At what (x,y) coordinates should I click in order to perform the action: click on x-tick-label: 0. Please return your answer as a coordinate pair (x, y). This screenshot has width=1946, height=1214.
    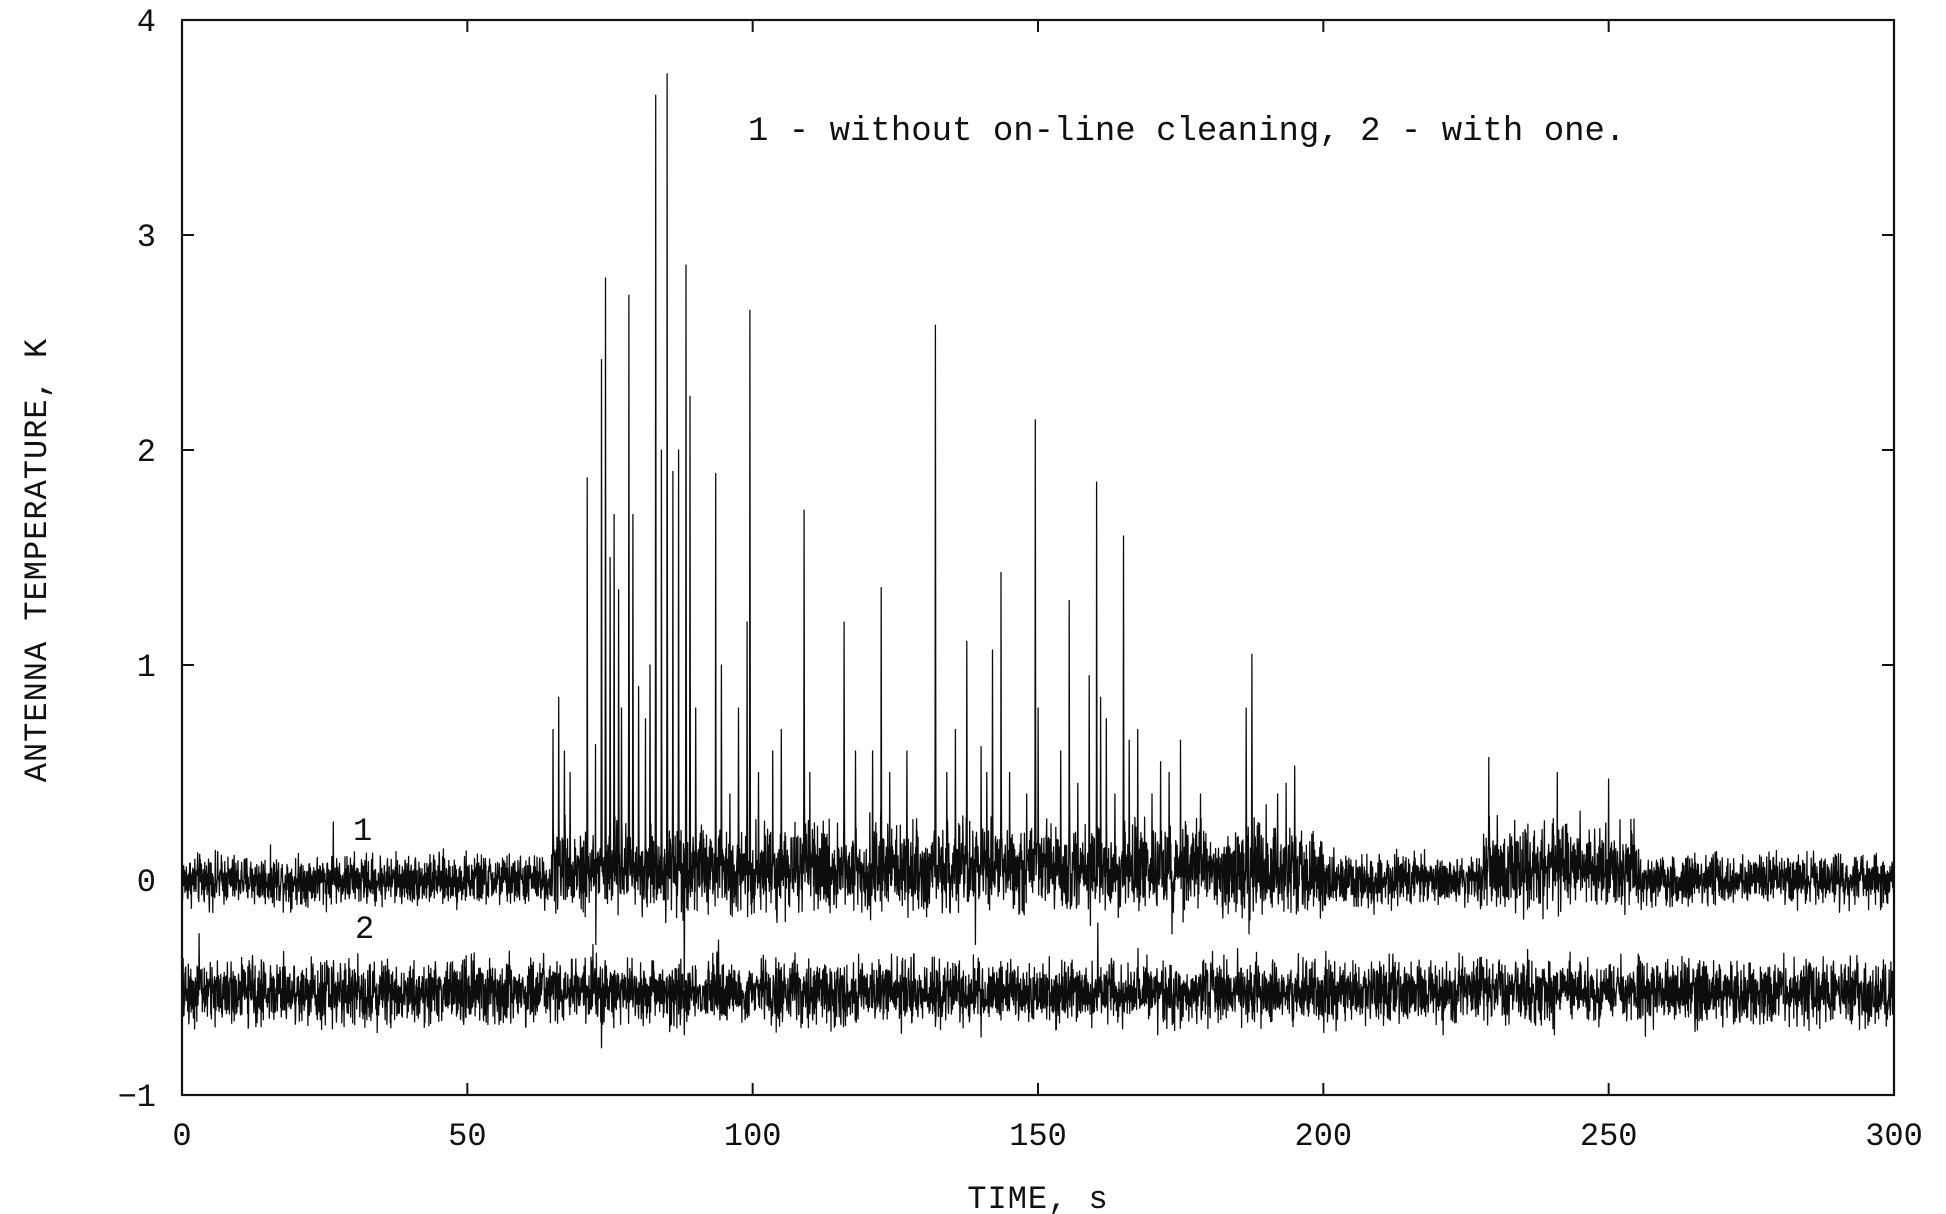
    Looking at the image, I should click on (181, 1136).